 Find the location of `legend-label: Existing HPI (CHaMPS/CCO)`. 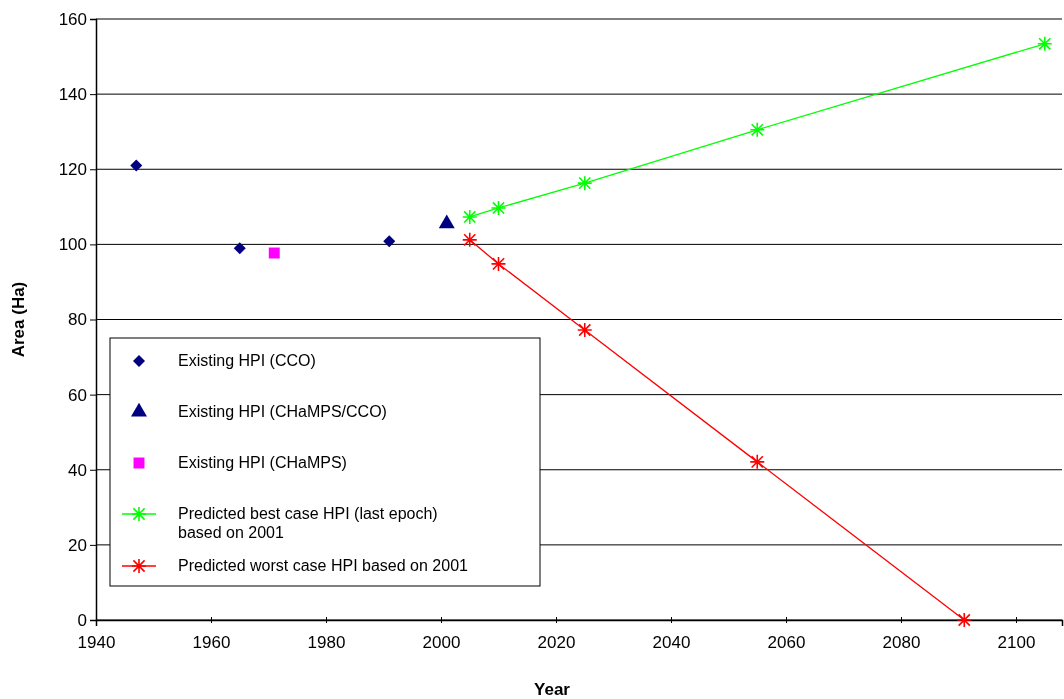

legend-label: Existing HPI (CHaMPS/CCO) is located at coordinates (282, 411).